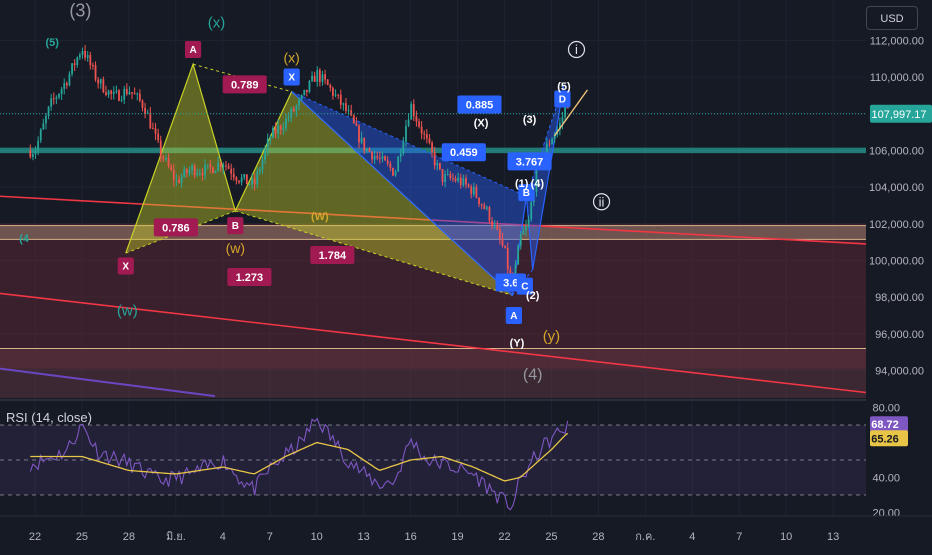 The image size is (932, 555). Describe the element at coordinates (510, 283) in the screenshot. I see `fib-ratio-label-text: 3.6` at that location.